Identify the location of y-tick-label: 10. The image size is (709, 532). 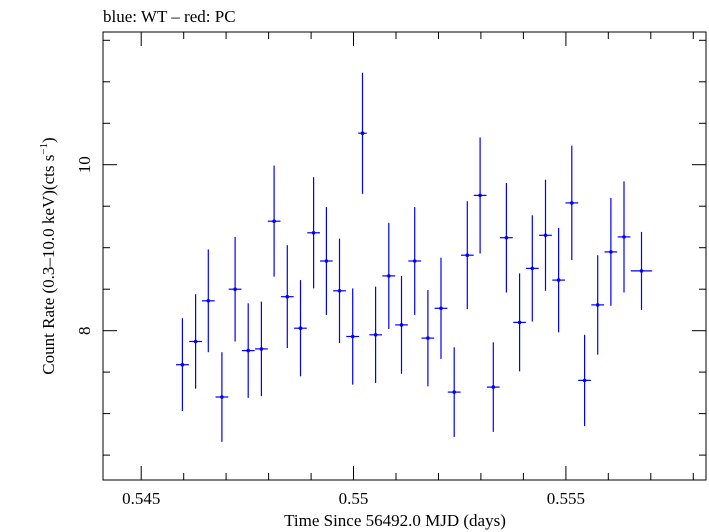
(84, 164).